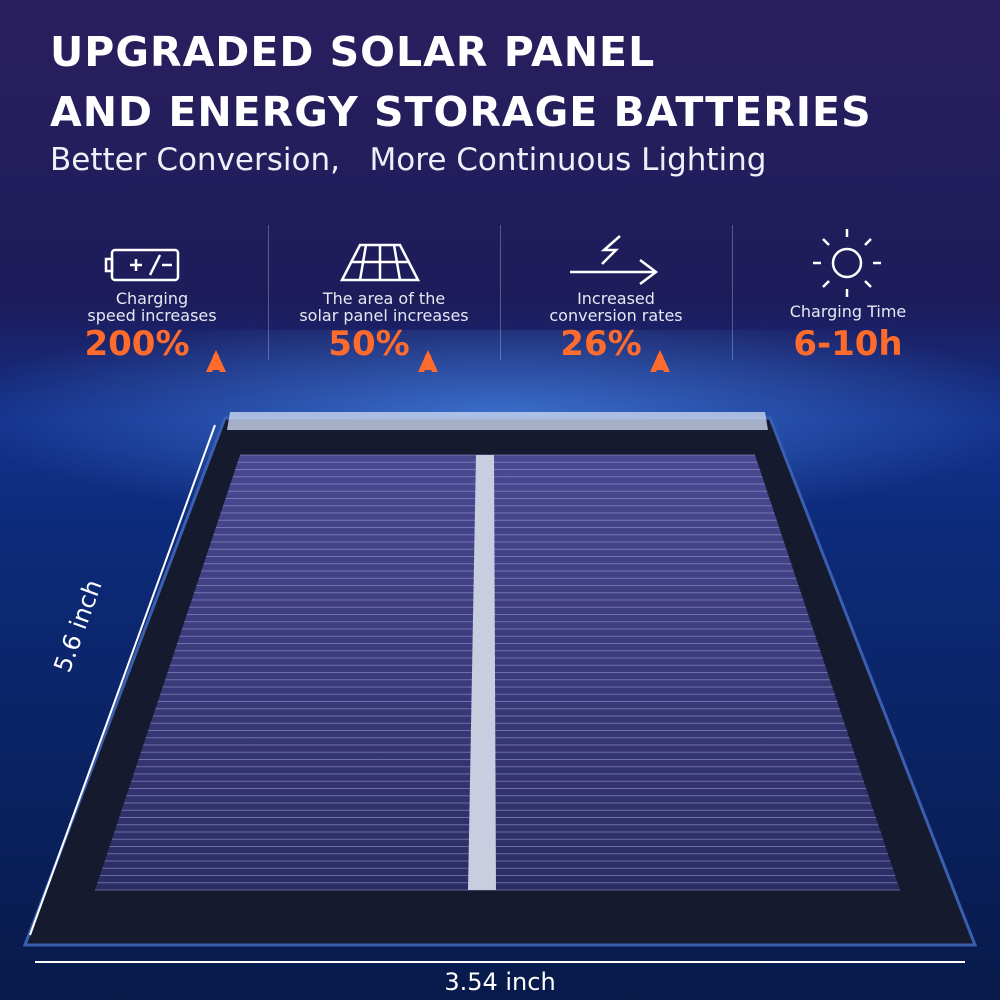 Image resolution: width=1000 pixels, height=1000 pixels. What do you see at coordinates (616, 298) in the screenshot?
I see `feature-label: Increased` at bounding box center [616, 298].